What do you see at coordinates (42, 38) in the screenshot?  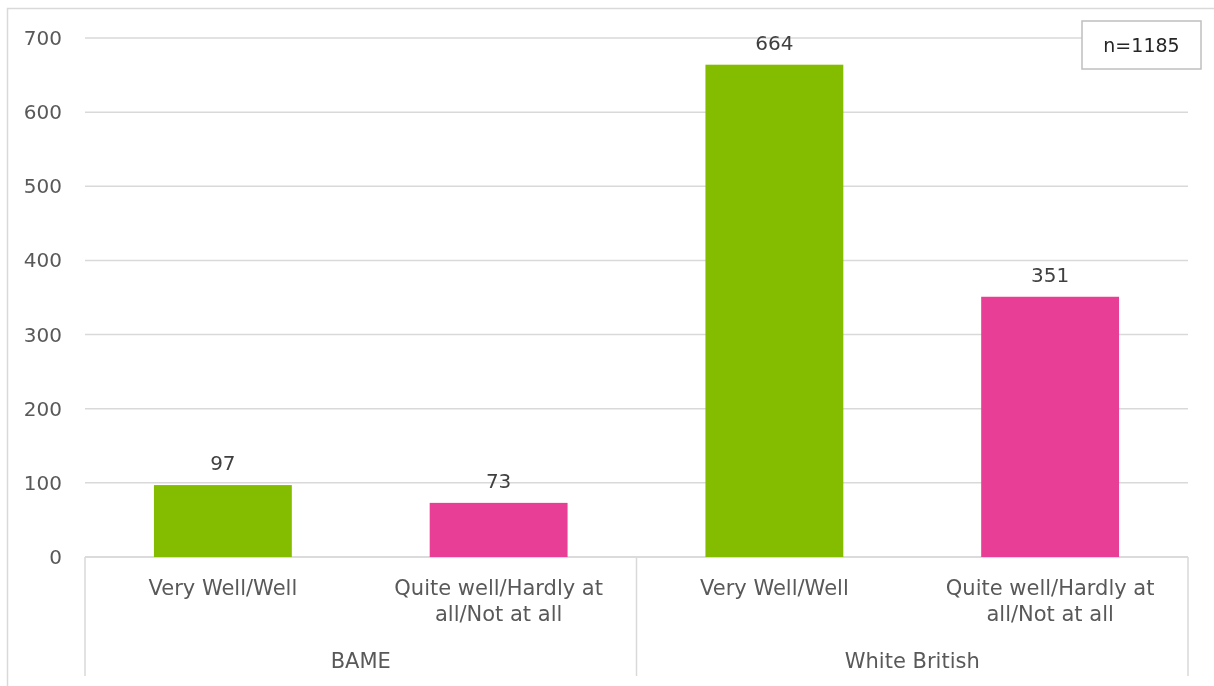 I see `y-tick-label: 700` at bounding box center [42, 38].